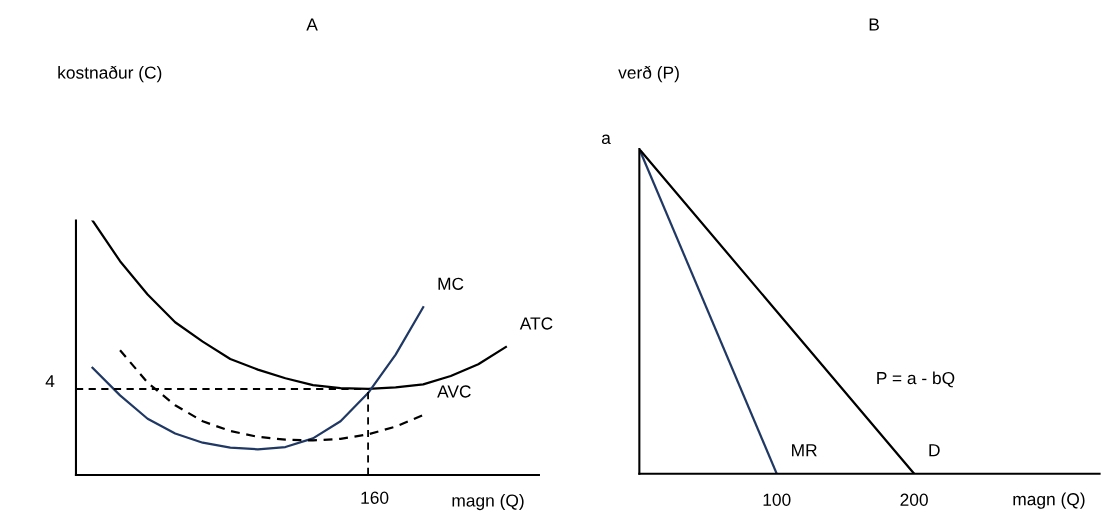 The height and width of the screenshot is (513, 1101). Describe the element at coordinates (934, 450) in the screenshot. I see `series-label: D` at that location.